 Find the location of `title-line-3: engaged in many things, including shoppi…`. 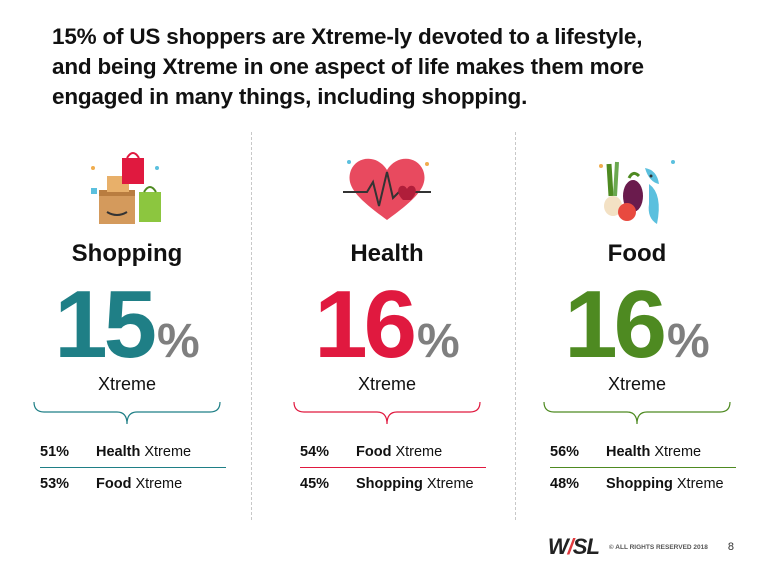

title-line-3: engaged in many things, including shoppi… is located at coordinates (290, 96).